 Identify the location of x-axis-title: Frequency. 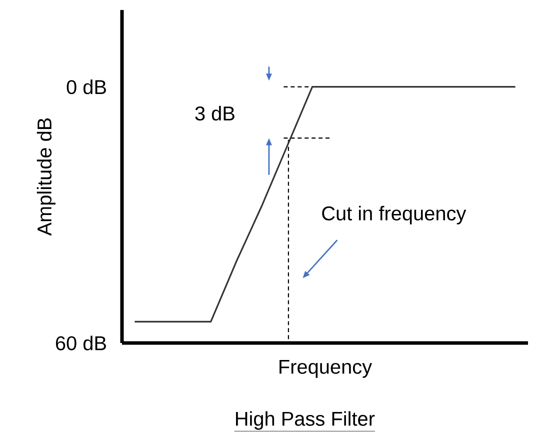
(326, 369).